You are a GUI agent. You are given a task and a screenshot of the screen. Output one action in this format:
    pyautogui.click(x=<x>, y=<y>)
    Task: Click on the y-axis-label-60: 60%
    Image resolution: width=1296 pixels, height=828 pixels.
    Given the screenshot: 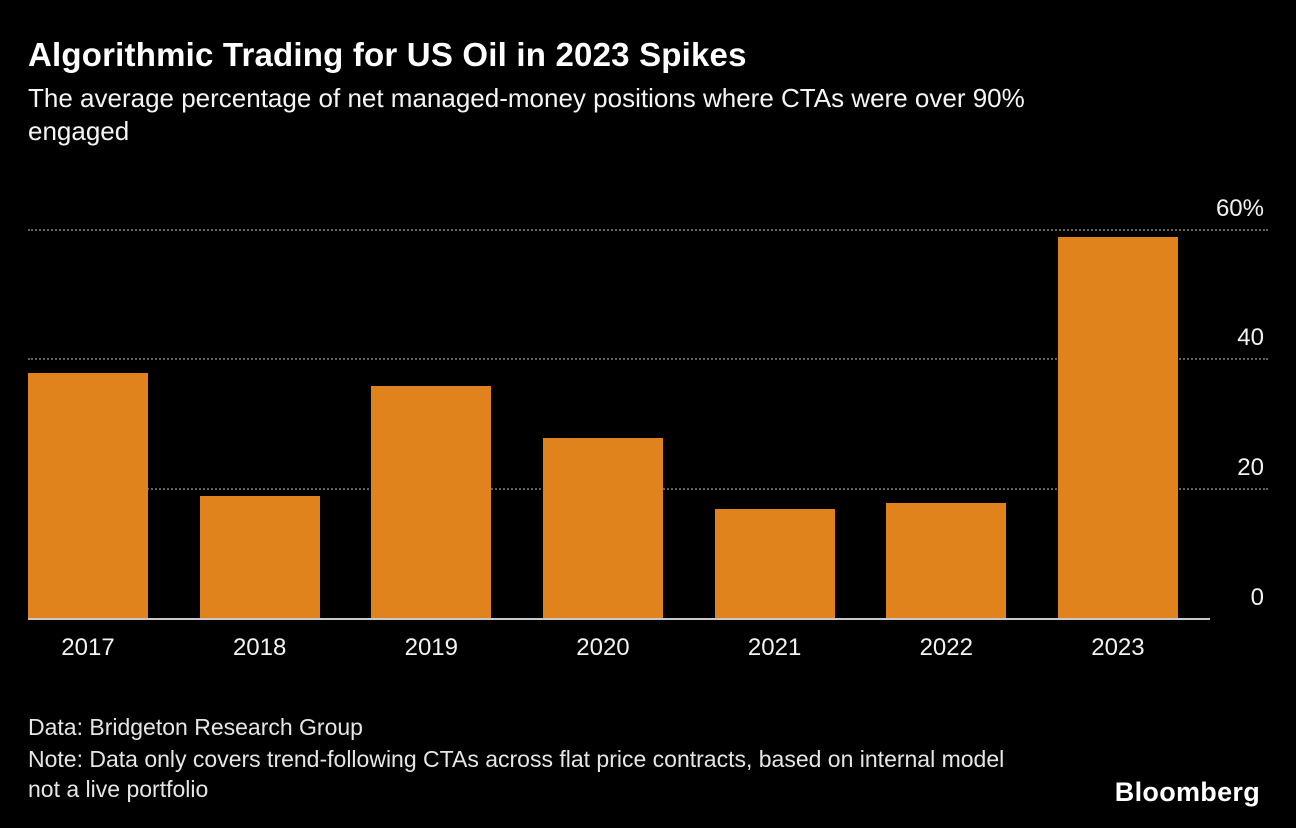 What is the action you would take?
    pyautogui.click(x=1239, y=208)
    